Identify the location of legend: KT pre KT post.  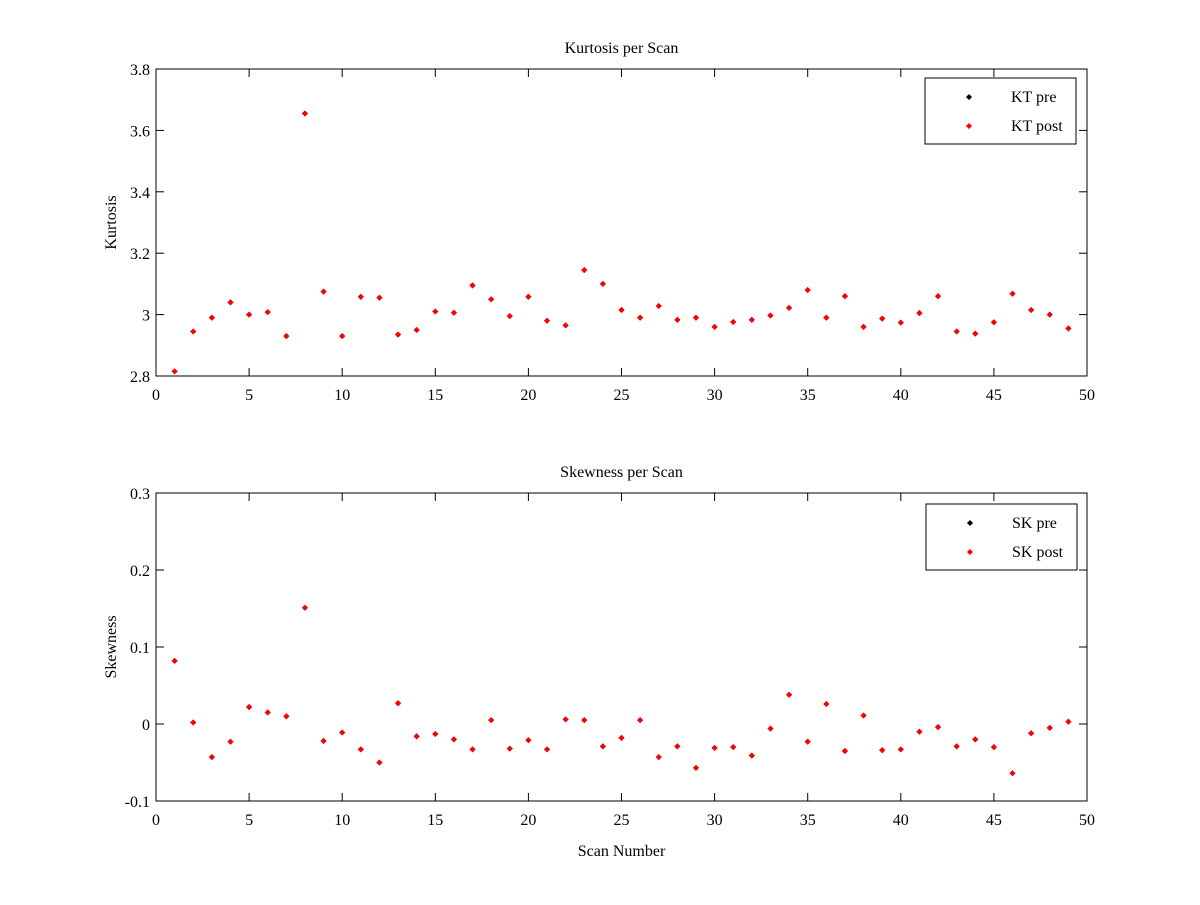
(1000, 111).